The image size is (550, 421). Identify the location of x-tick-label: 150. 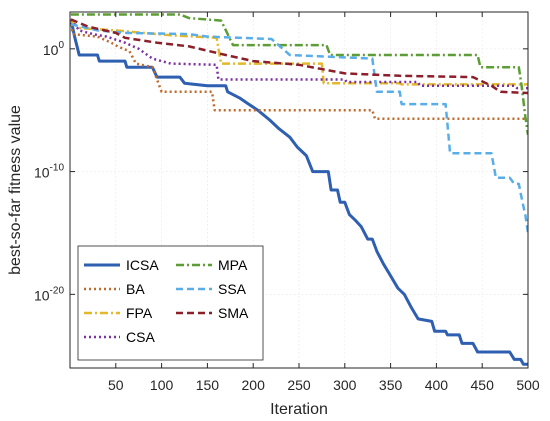
(208, 385).